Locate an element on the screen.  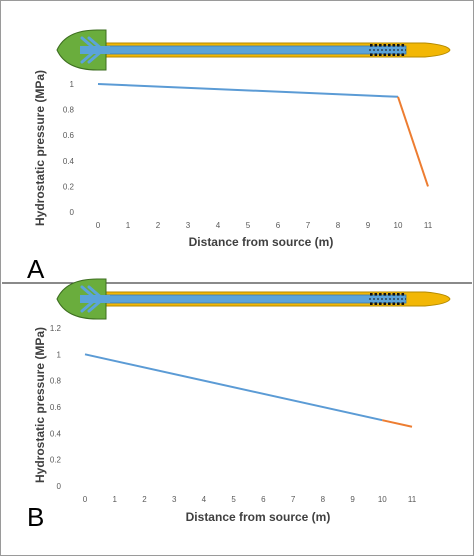
y-tick-label: 1.2 is located at coordinates (56, 328).